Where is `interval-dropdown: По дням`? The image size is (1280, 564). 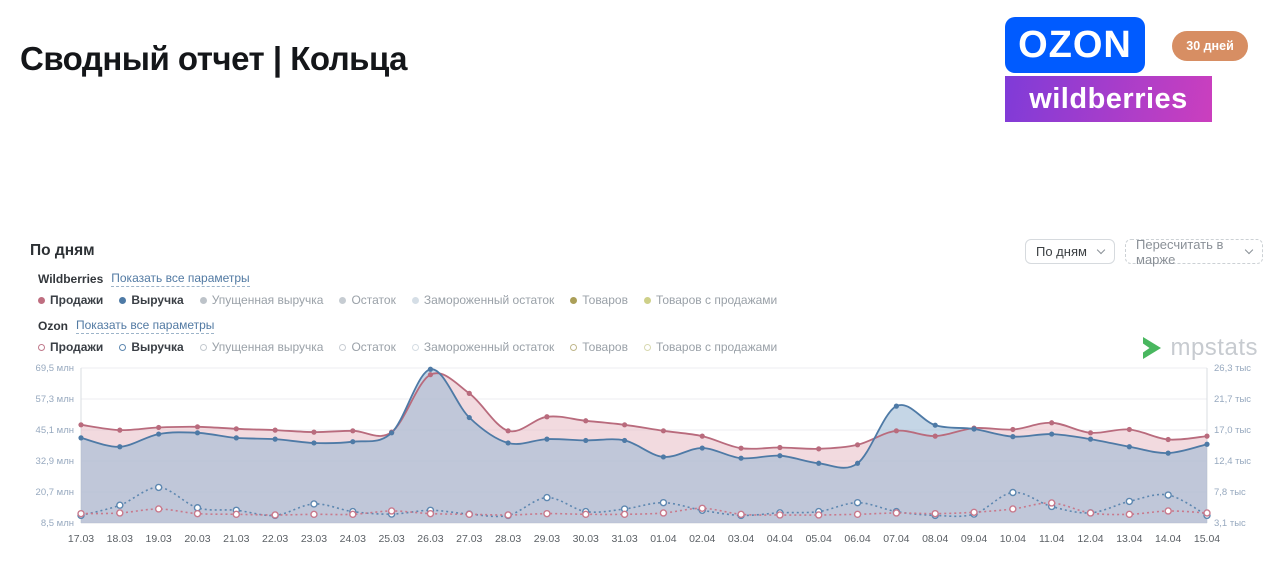 interval-dropdown: По дням is located at coordinates (1070, 251).